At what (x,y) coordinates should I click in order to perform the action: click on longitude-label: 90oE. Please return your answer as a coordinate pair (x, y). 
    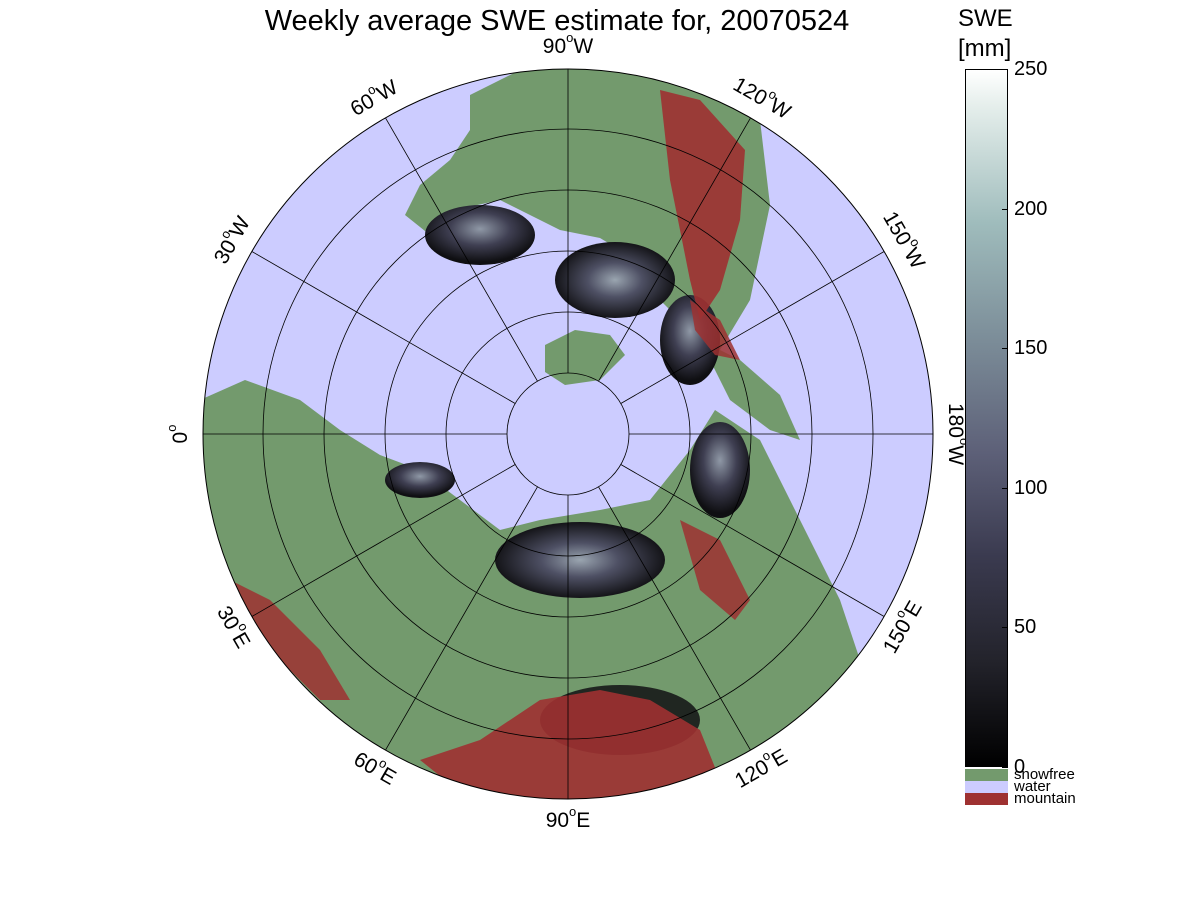
    Looking at the image, I should click on (568, 817).